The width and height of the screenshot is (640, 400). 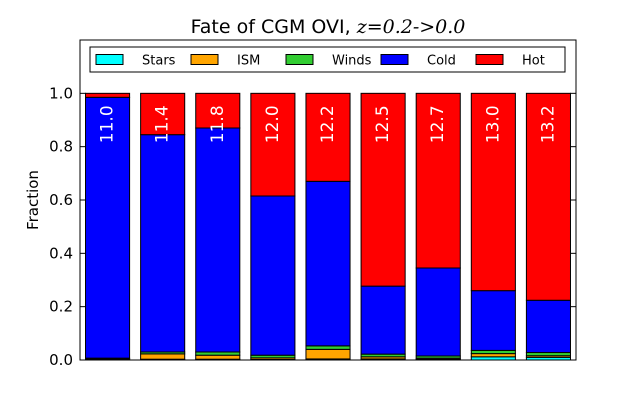 What do you see at coordinates (61, 307) in the screenshot?
I see `y-tick-label: 0.2` at bounding box center [61, 307].